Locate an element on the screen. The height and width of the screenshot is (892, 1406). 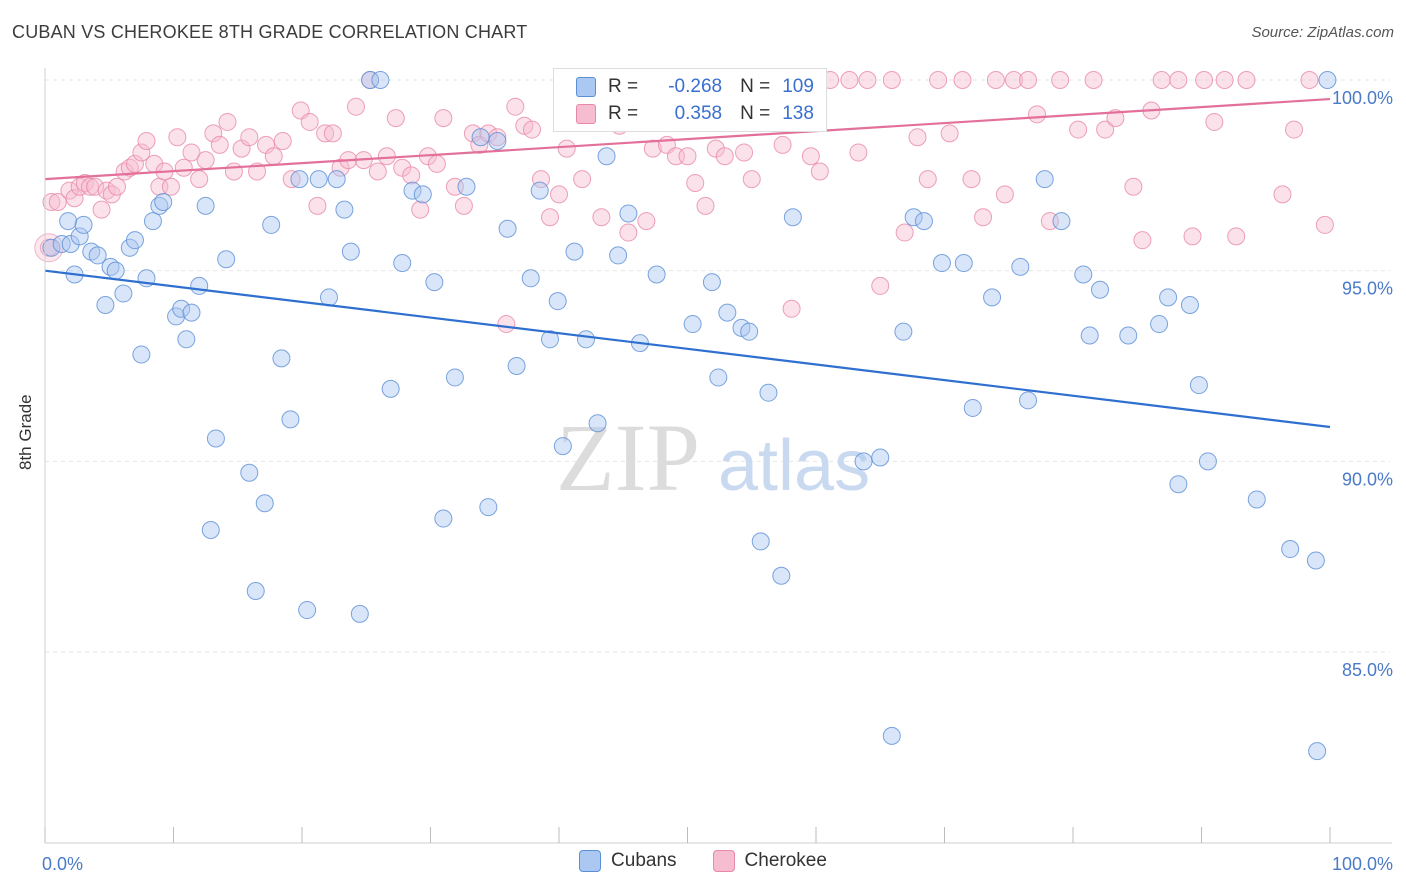
y-tick-label: 85.0% is located at coordinates (1367, 670).